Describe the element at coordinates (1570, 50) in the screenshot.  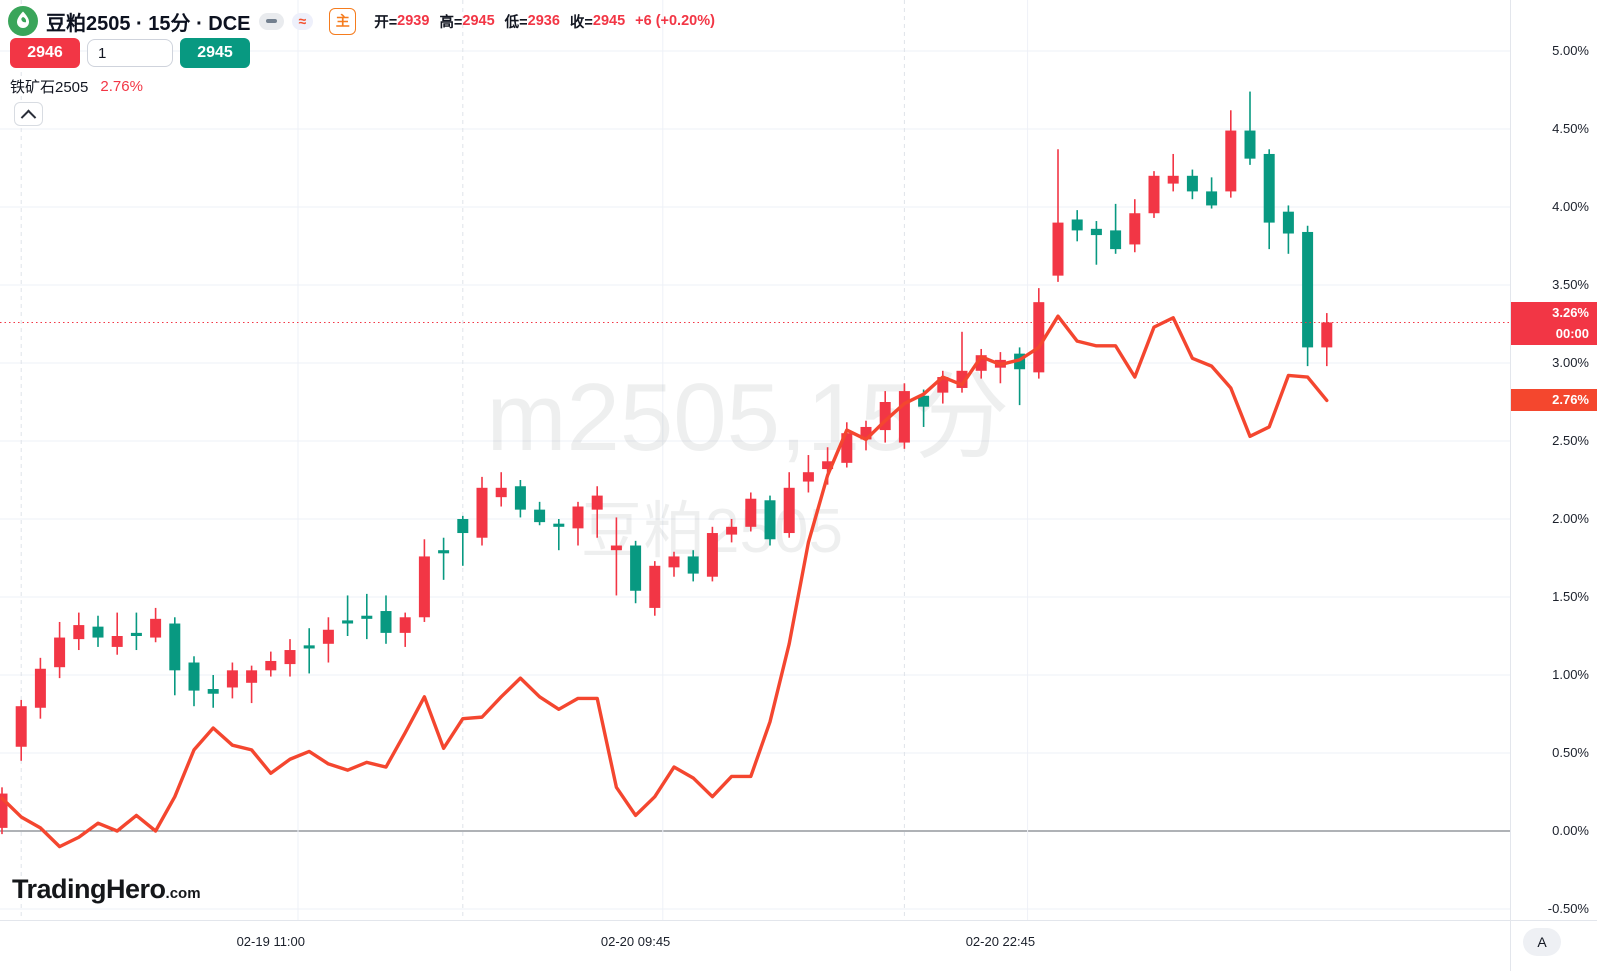
I see `price-axis-tick: 5.00%` at that location.